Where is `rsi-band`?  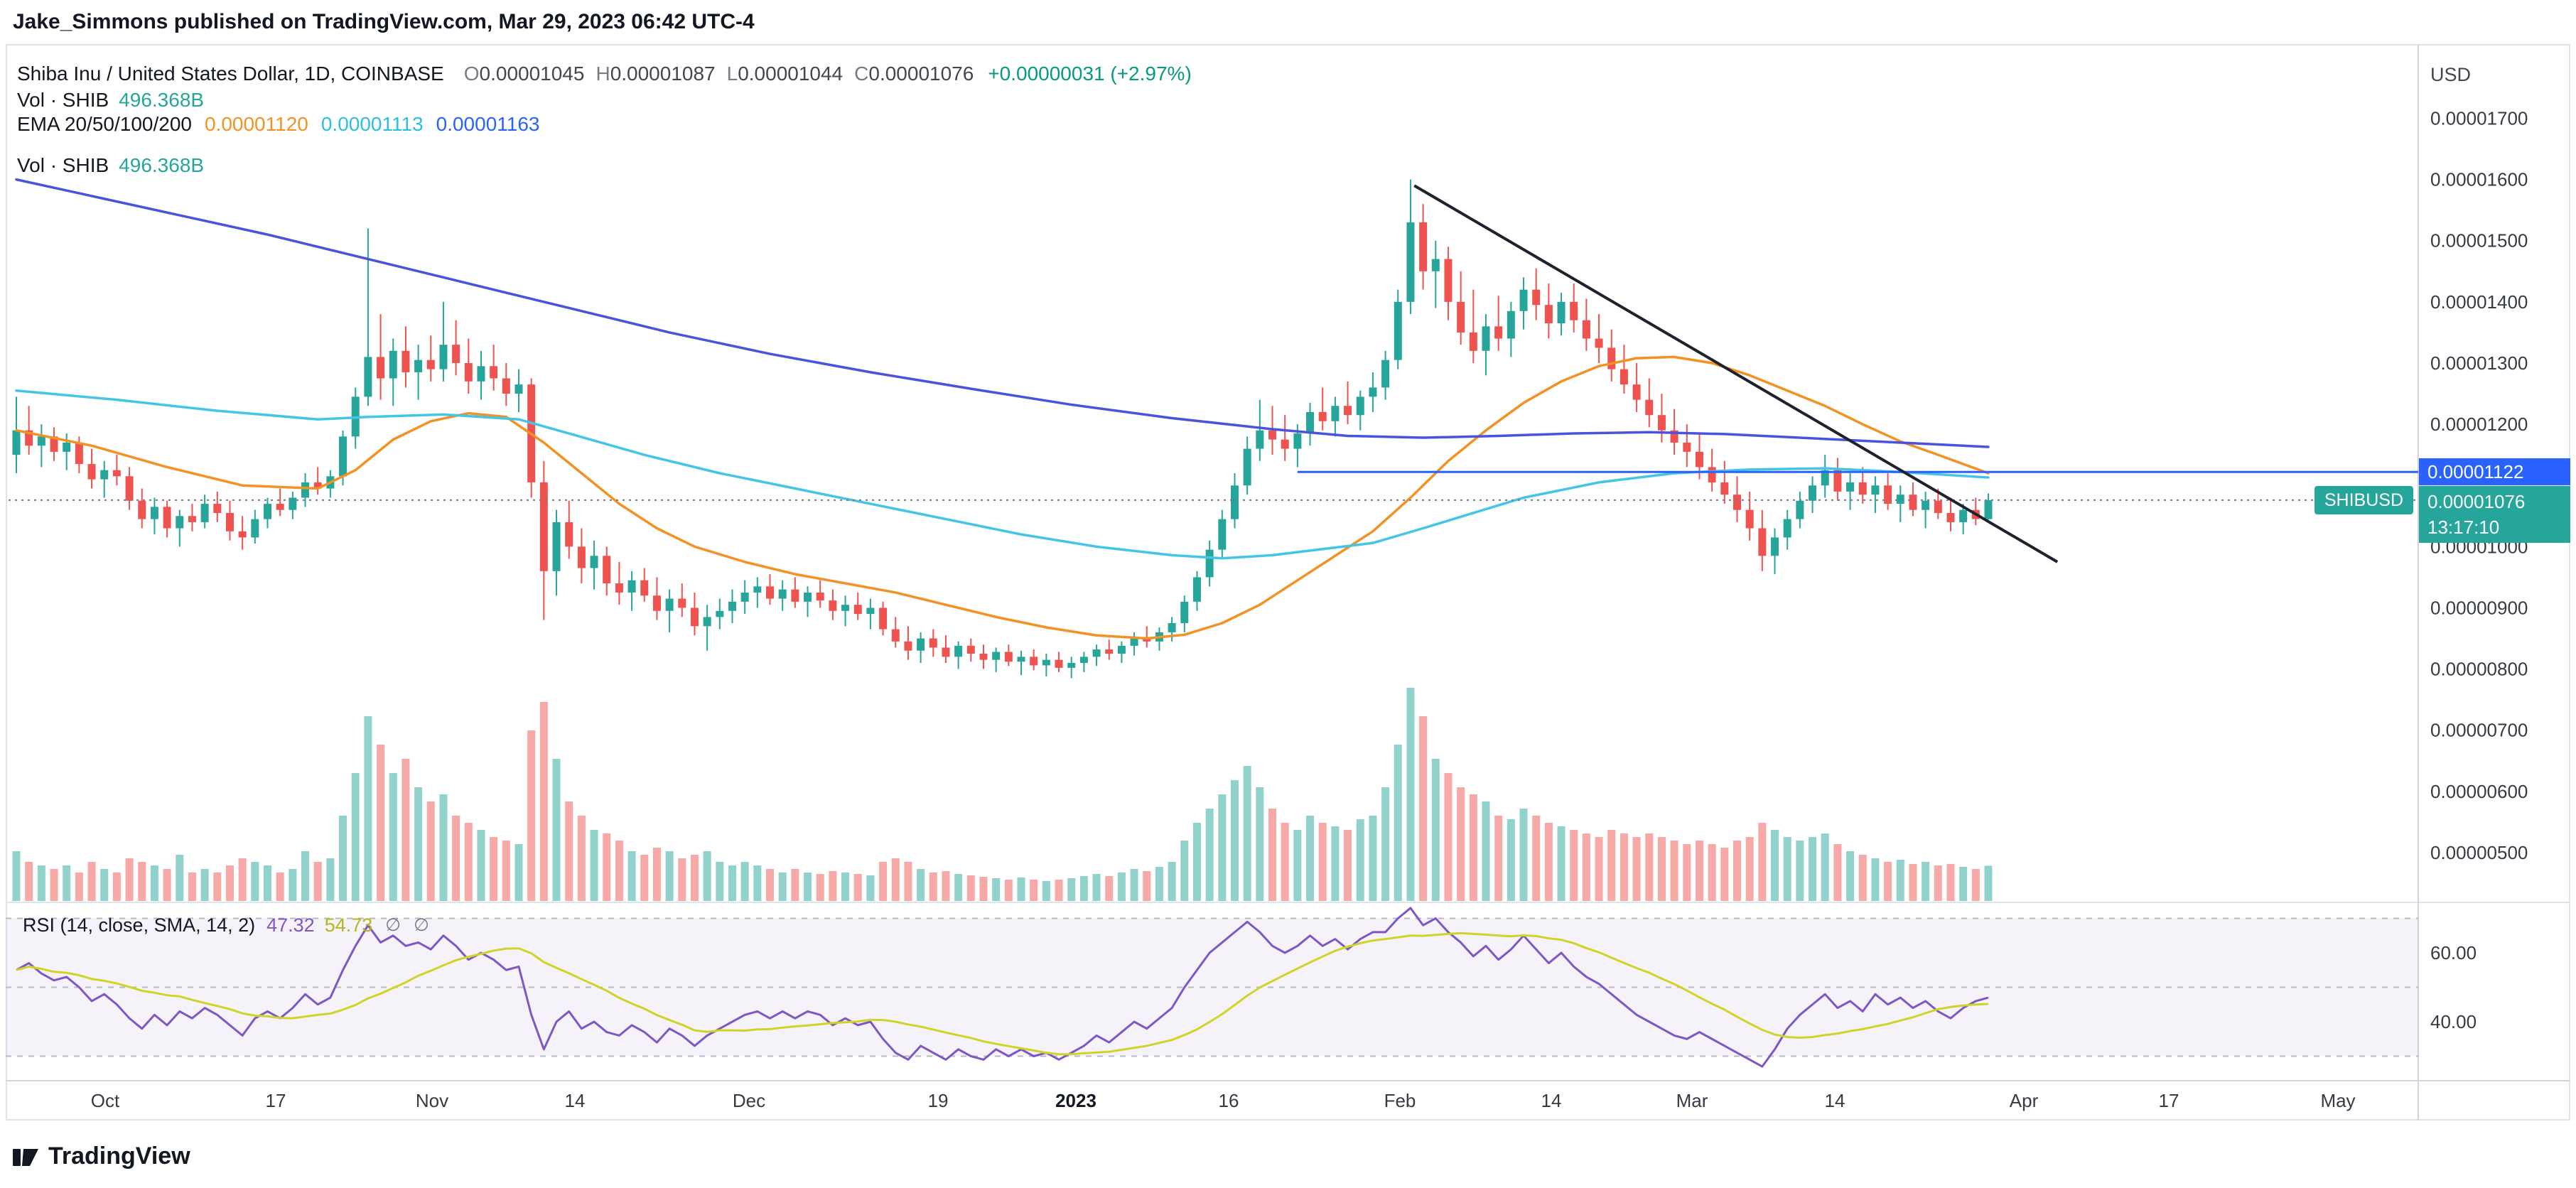 rsi-band is located at coordinates (1212, 987).